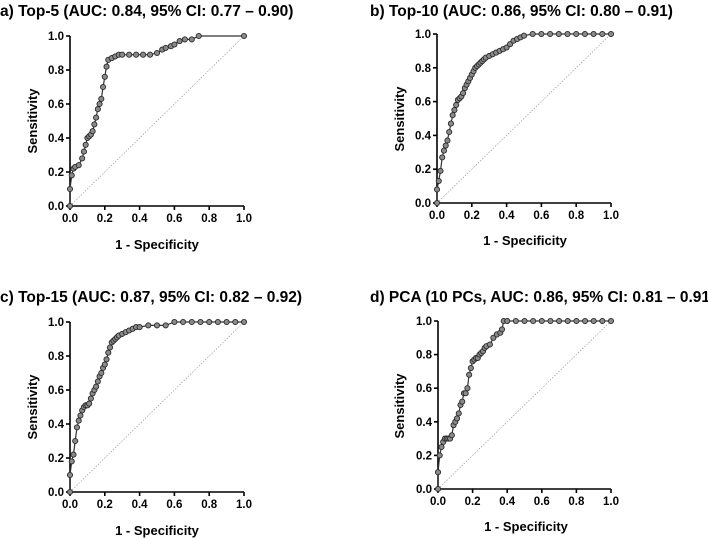 The image size is (708, 539). Describe the element at coordinates (150, 128) in the screenshot. I see `panel-a-plot: 0.0 0.2 0.4 0.6 0.8 1.0 0.0 0.2 0.4 0.6 0.8 1.0` at that location.